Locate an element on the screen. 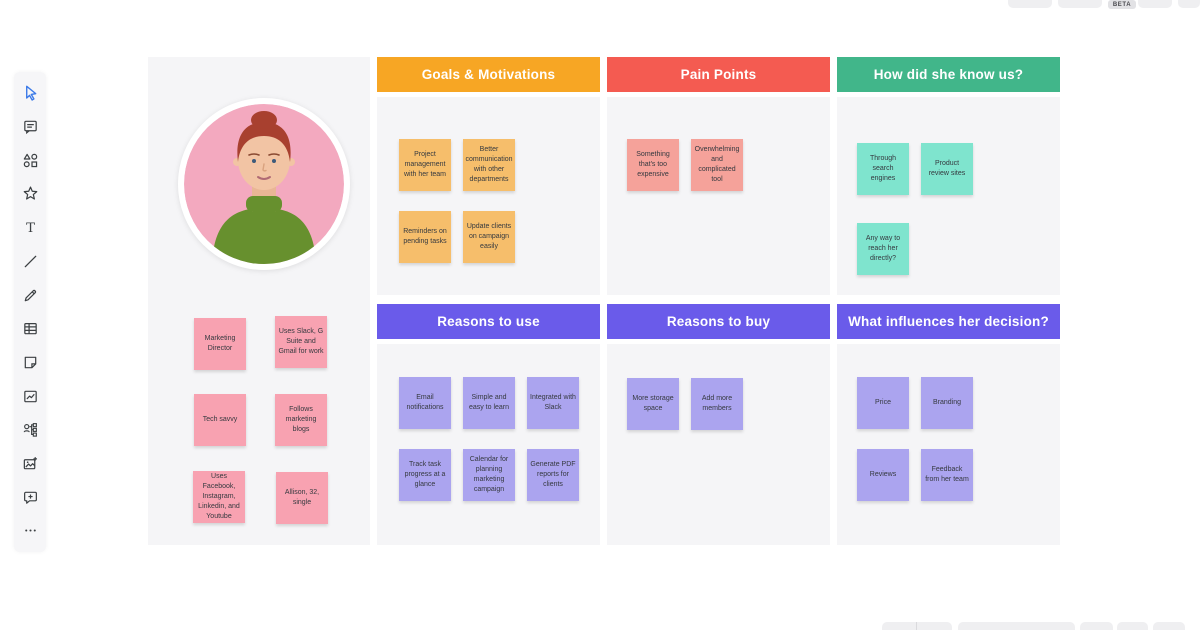  sticky-note: Any way to reach her directly? is located at coordinates (883, 249).